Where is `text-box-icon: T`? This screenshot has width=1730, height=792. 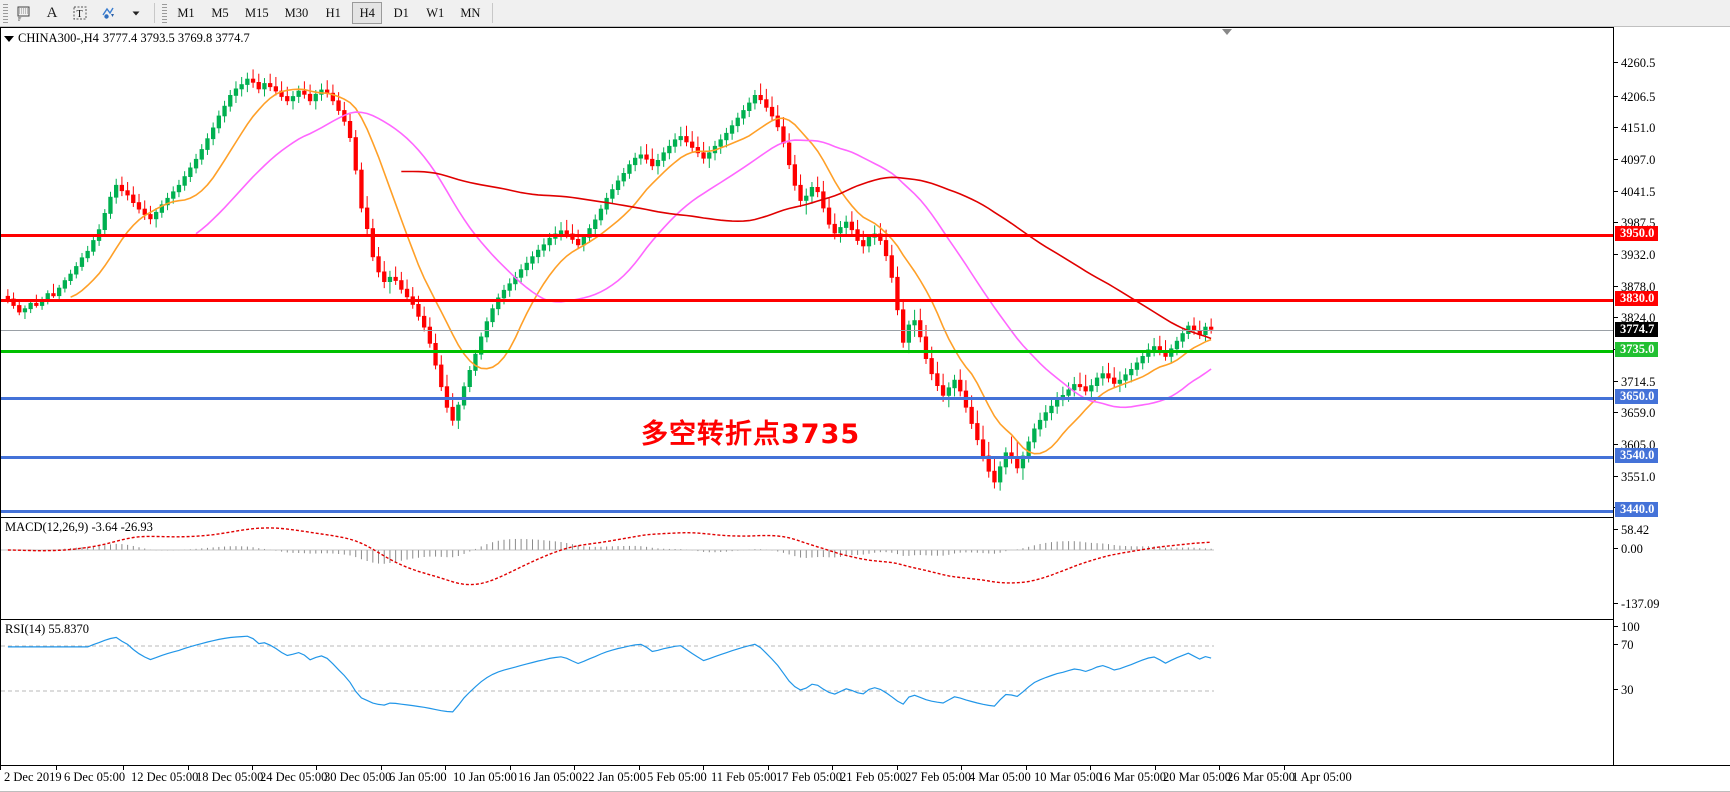
text-box-icon: T is located at coordinates (80, 13).